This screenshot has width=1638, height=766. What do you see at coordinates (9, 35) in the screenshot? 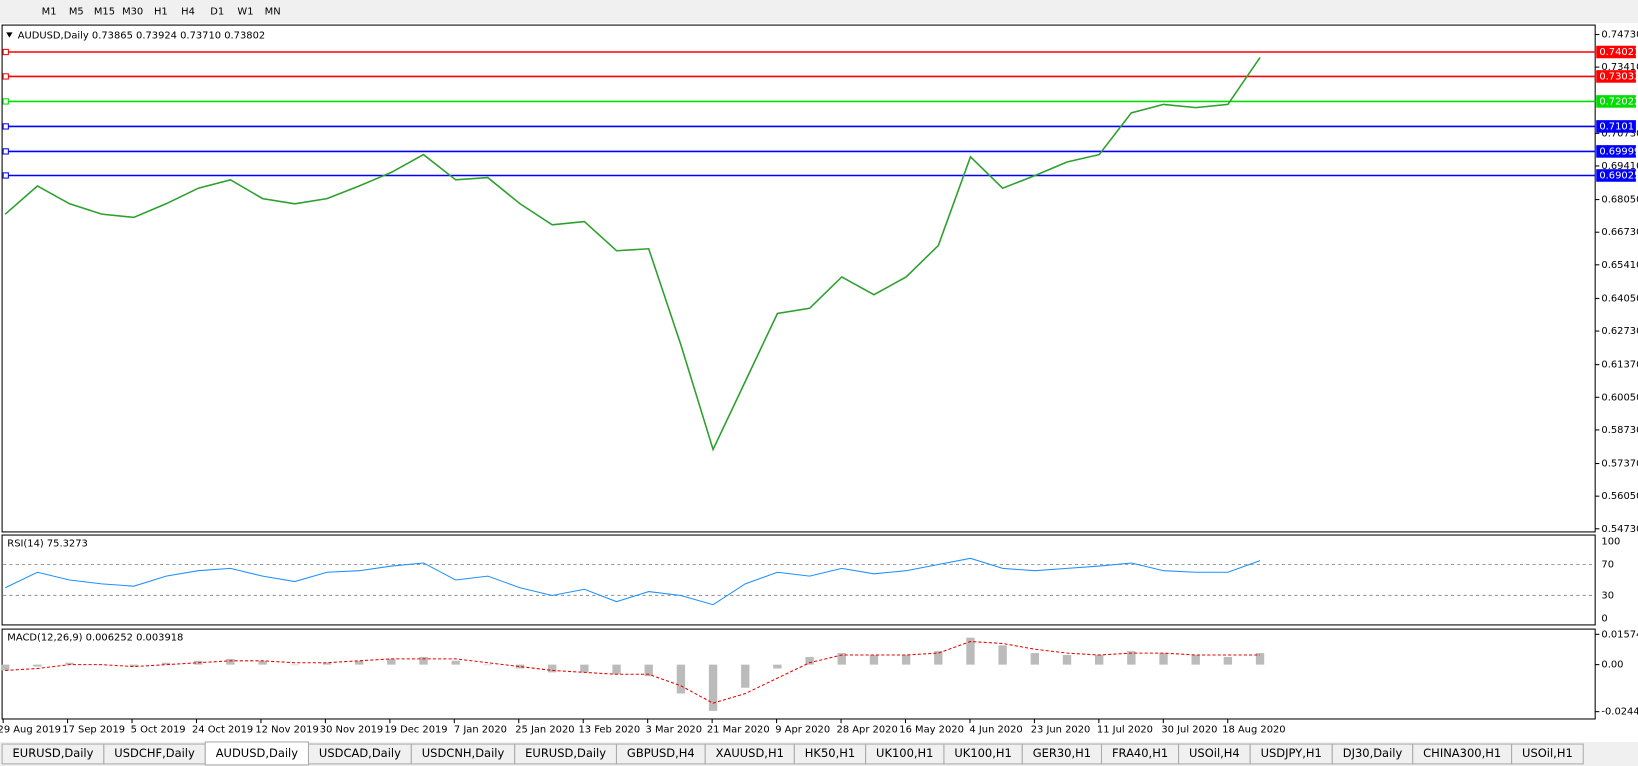
I see `header-arrow` at bounding box center [9, 35].